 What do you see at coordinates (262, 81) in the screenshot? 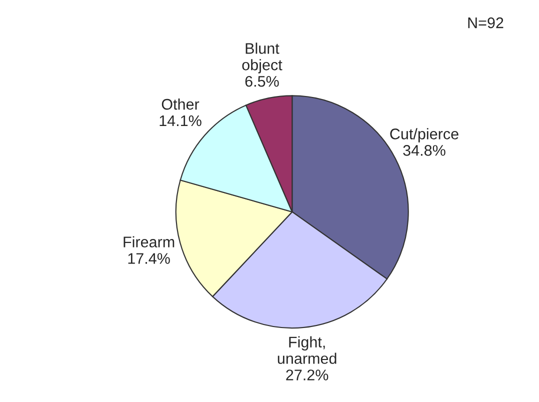
I see `data-label: 6.5%` at bounding box center [262, 81].